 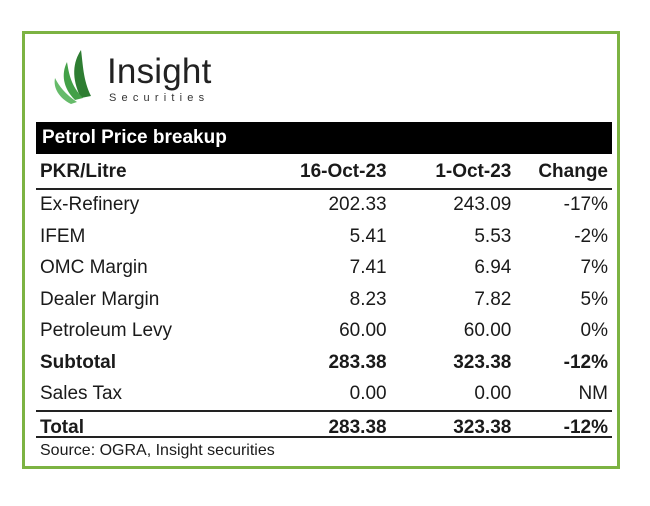 What do you see at coordinates (482, 205) in the screenshot?
I see `value-1-oct-23: 243.09` at bounding box center [482, 205].